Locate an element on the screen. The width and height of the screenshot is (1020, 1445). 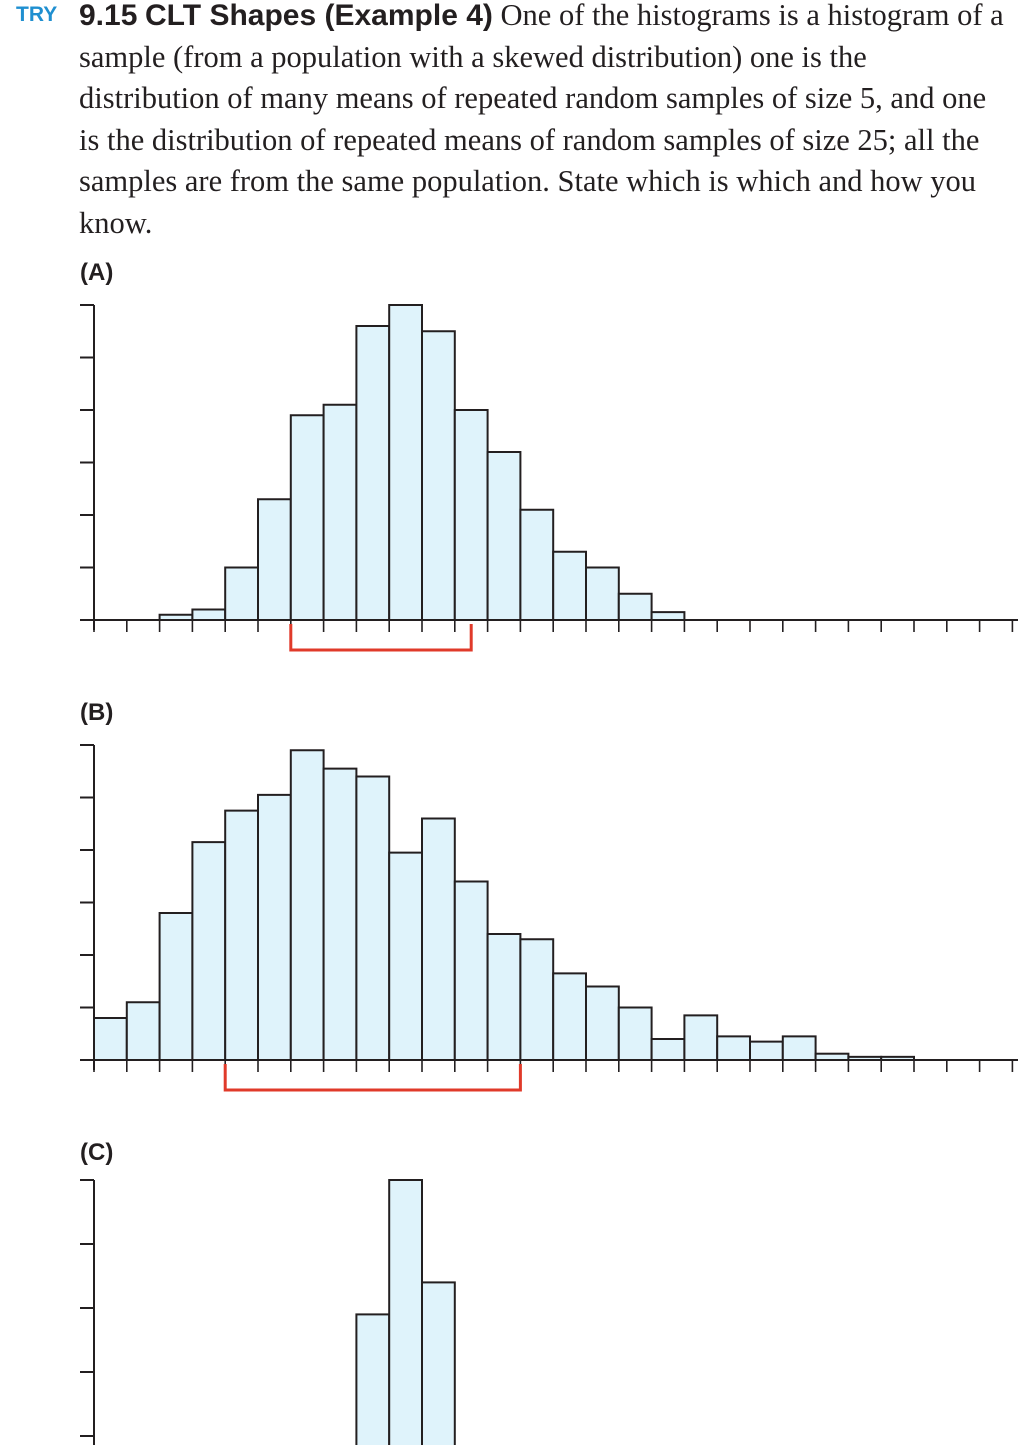
panel-c-label: (C) is located at coordinates (97, 1152).